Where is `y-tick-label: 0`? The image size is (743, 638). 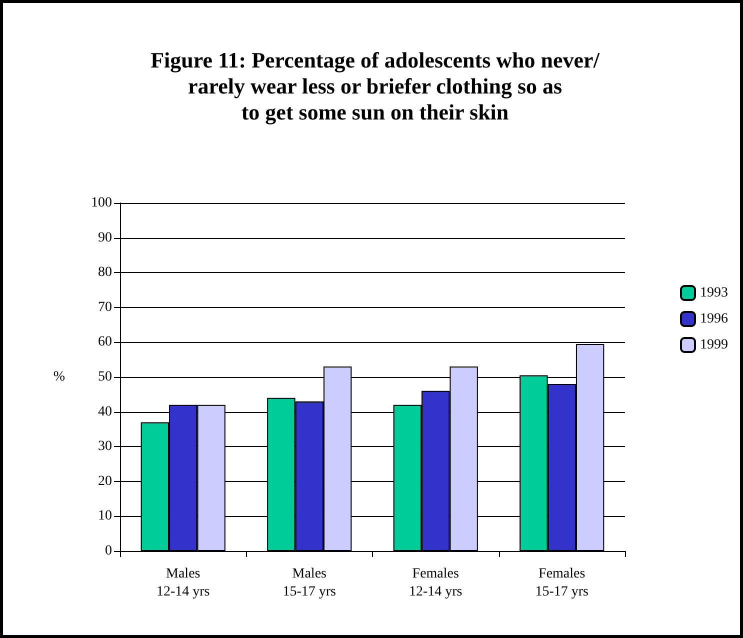 y-tick-label: 0 is located at coordinates (108, 551).